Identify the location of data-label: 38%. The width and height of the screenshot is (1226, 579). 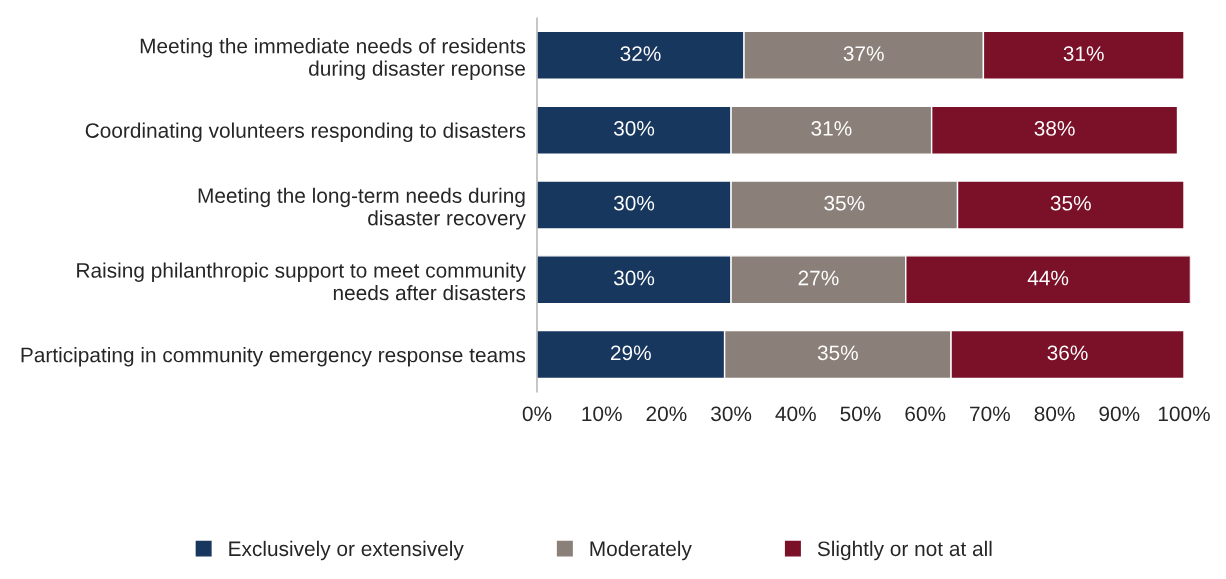
(1054, 128).